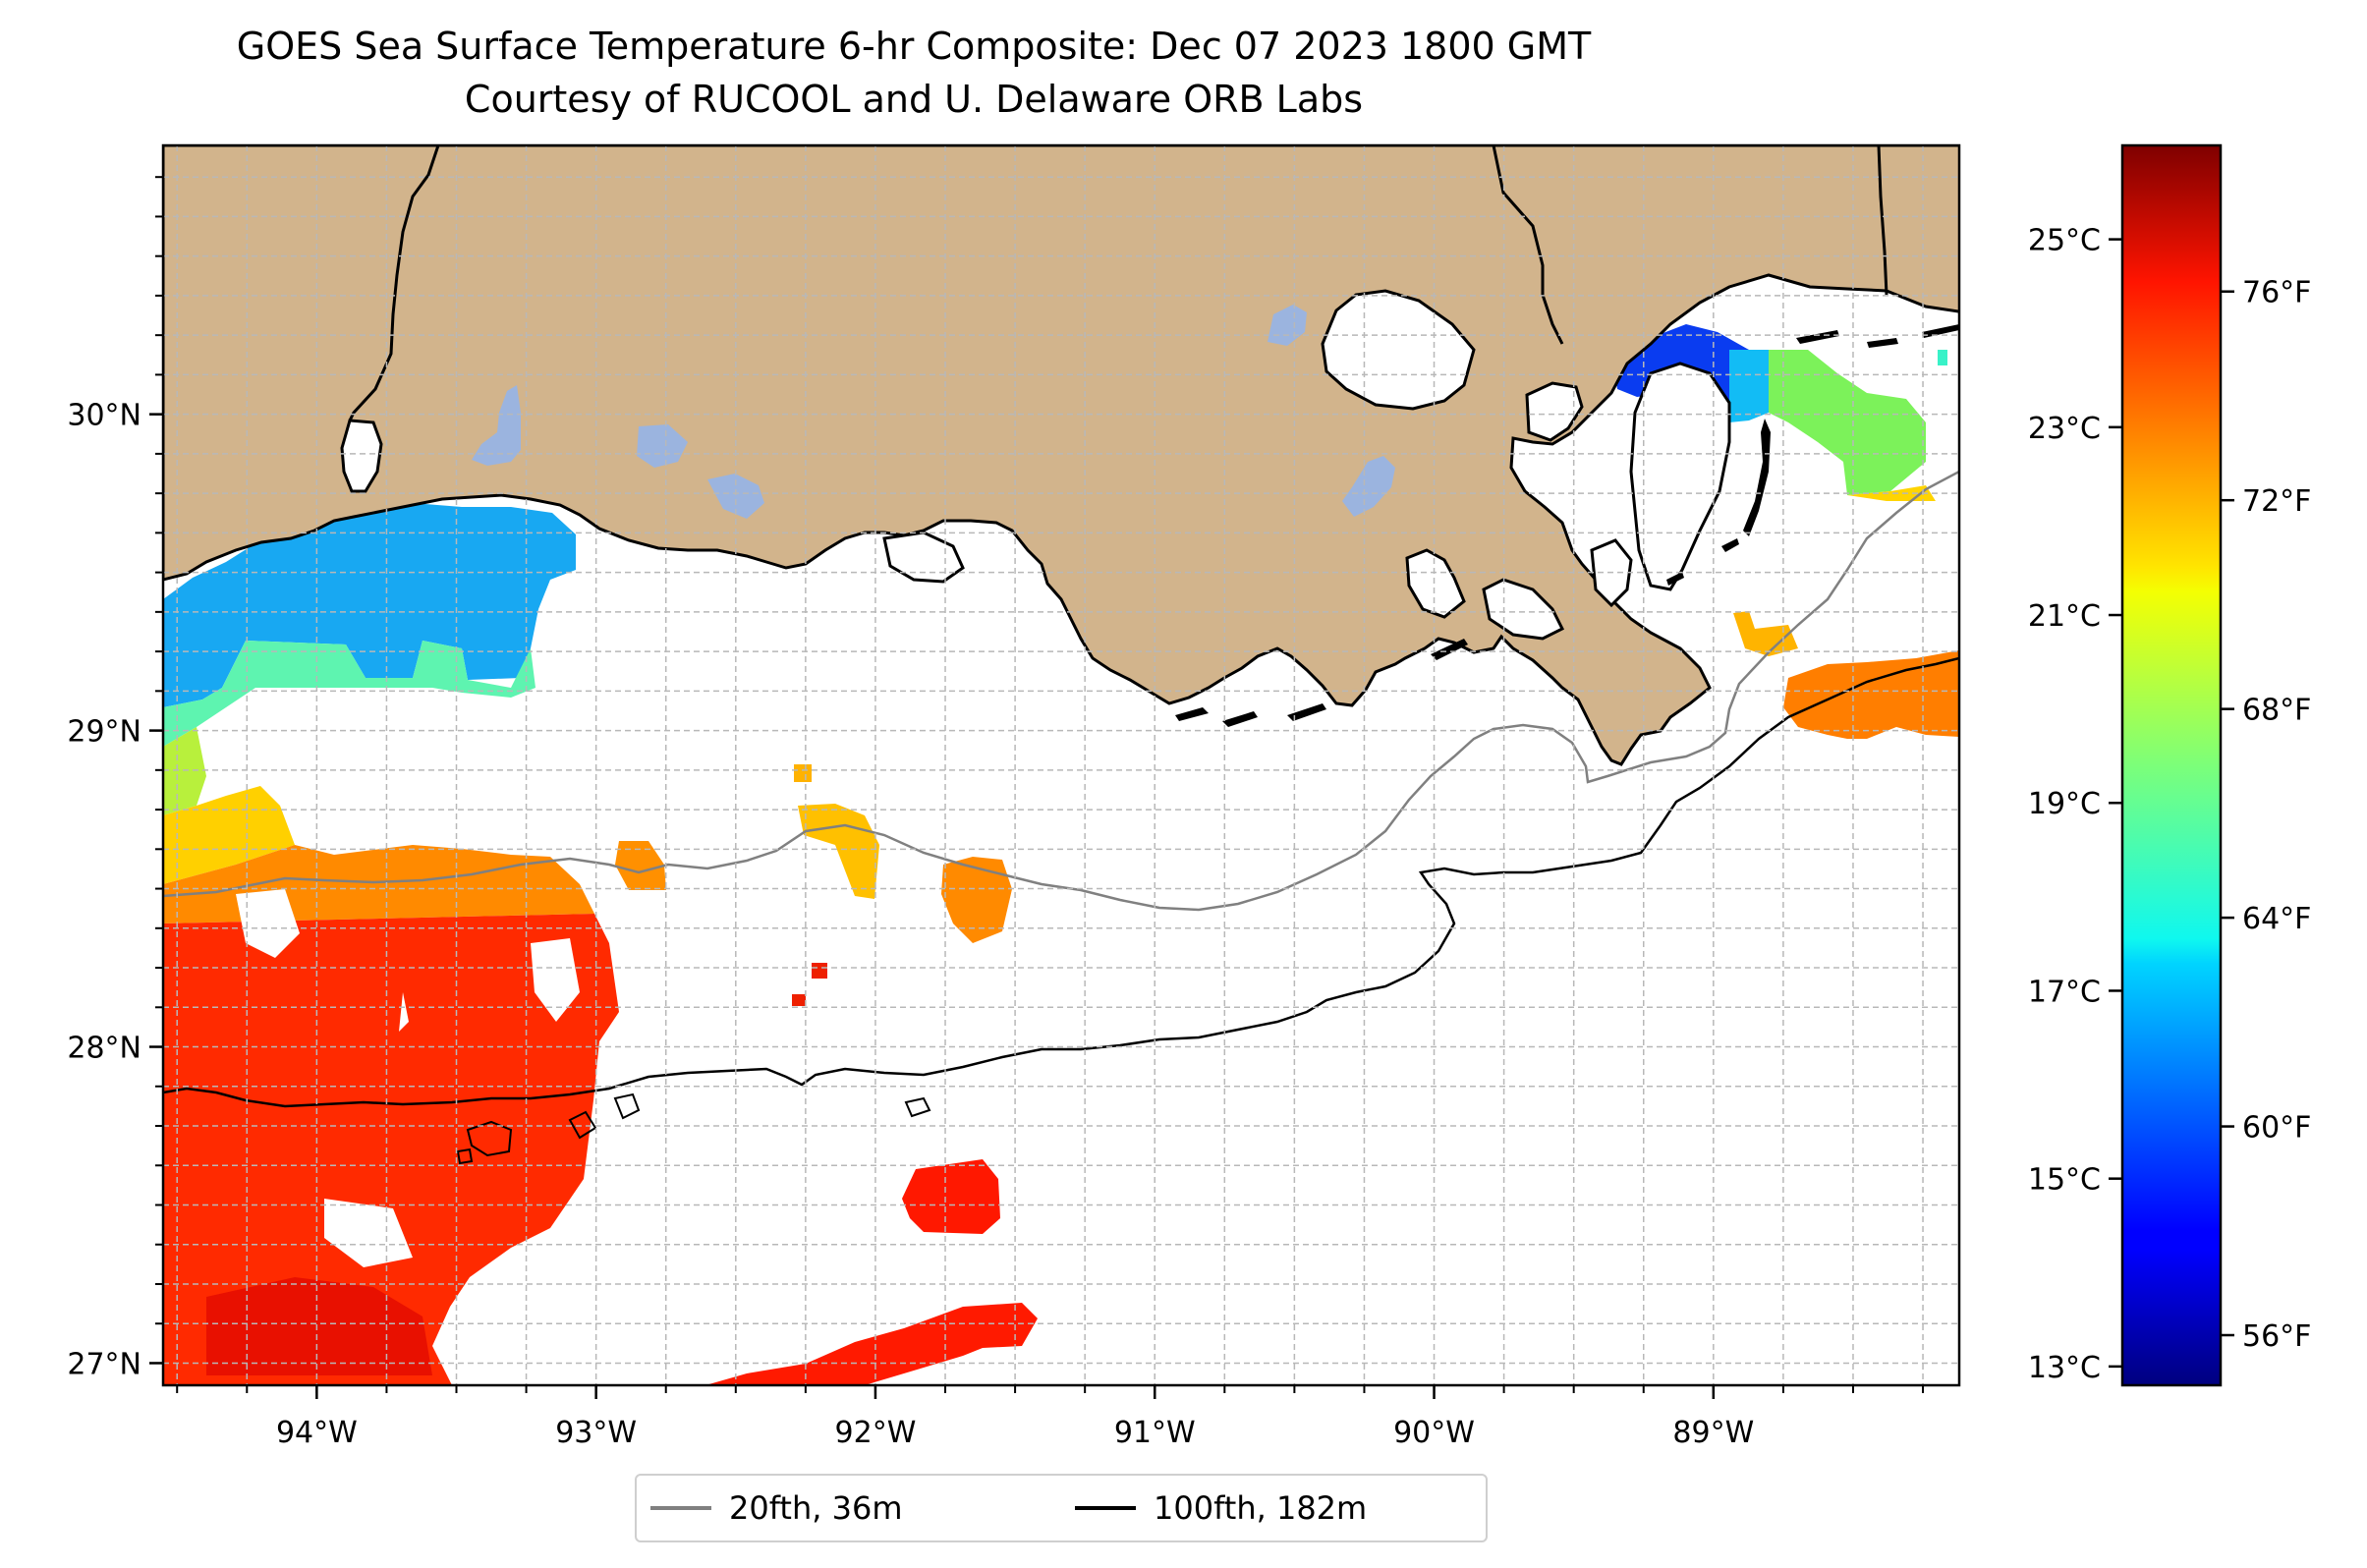 The height and width of the screenshot is (1568, 2367). Describe the element at coordinates (229, 835) in the screenshot. I see `sst-patch-west-yellow` at that location.